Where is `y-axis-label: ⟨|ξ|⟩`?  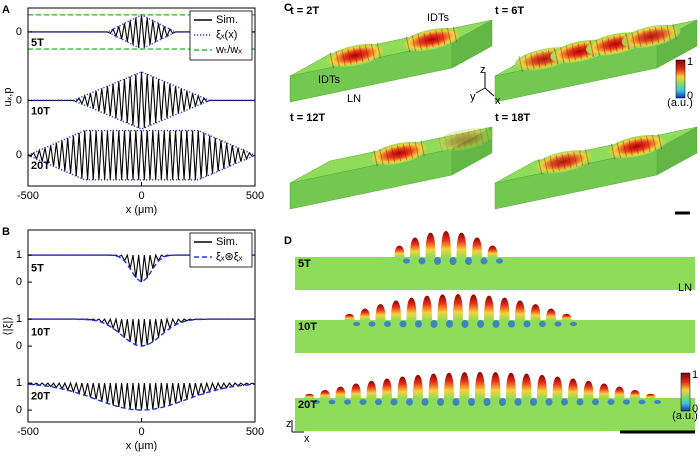 y-axis-label: ⟨|ξ|⟩ is located at coordinates (8, 325).